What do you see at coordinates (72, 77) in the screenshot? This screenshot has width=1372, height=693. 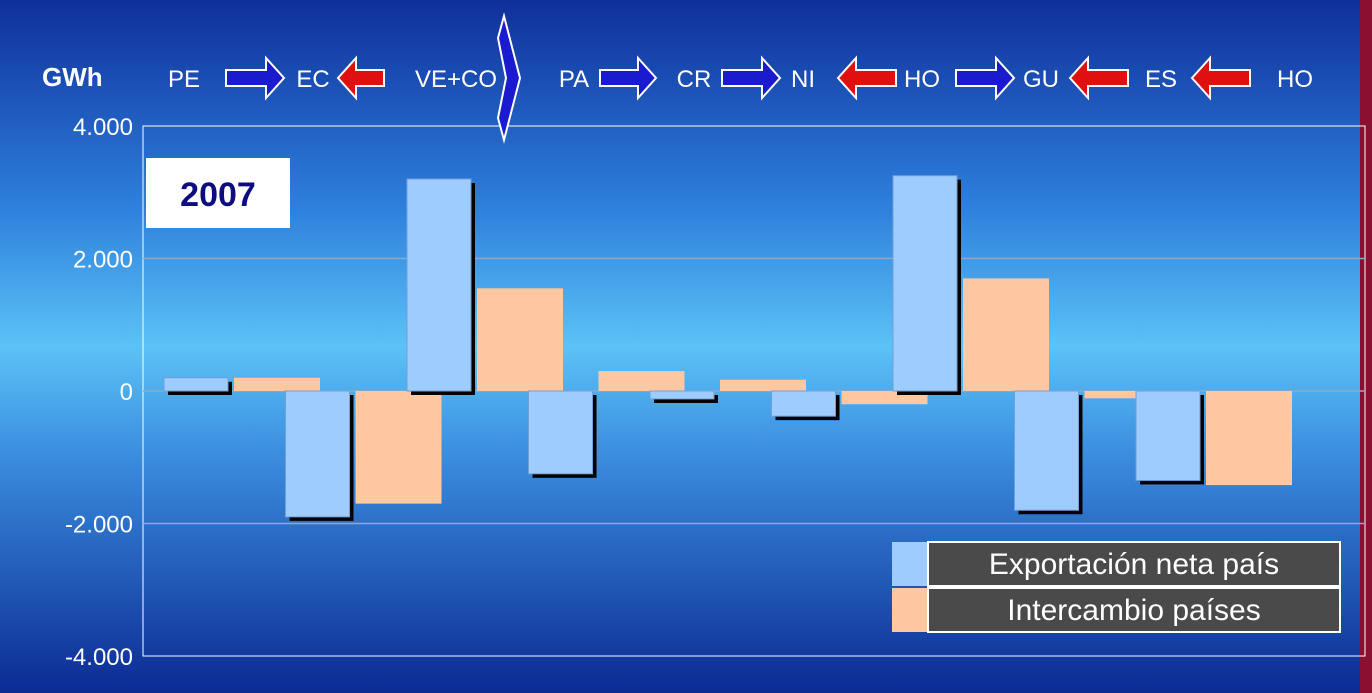 I see `unit-label: GWh` at bounding box center [72, 77].